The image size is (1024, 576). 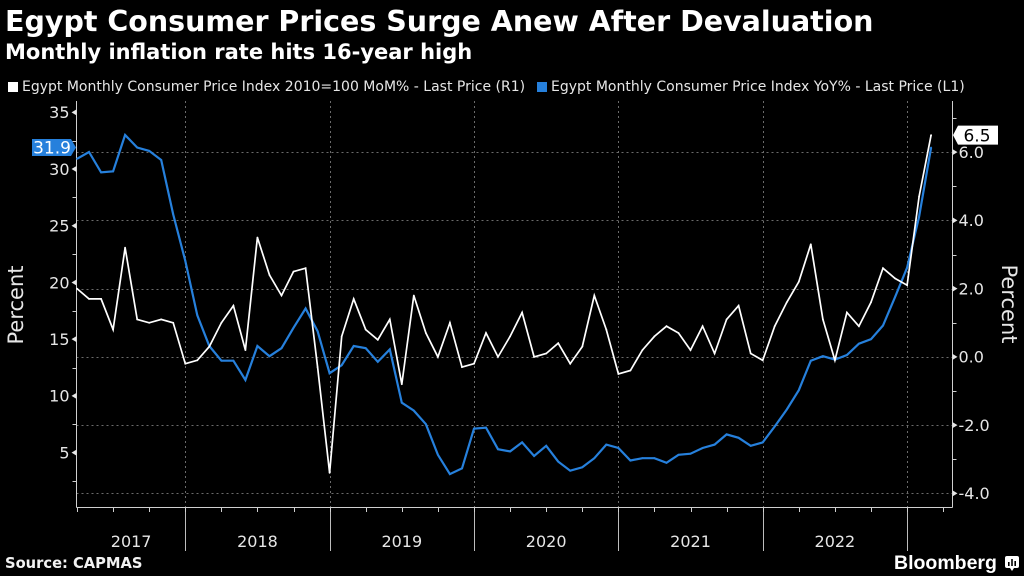 I want to click on x-tick-label: 2022, so click(x=835, y=541).